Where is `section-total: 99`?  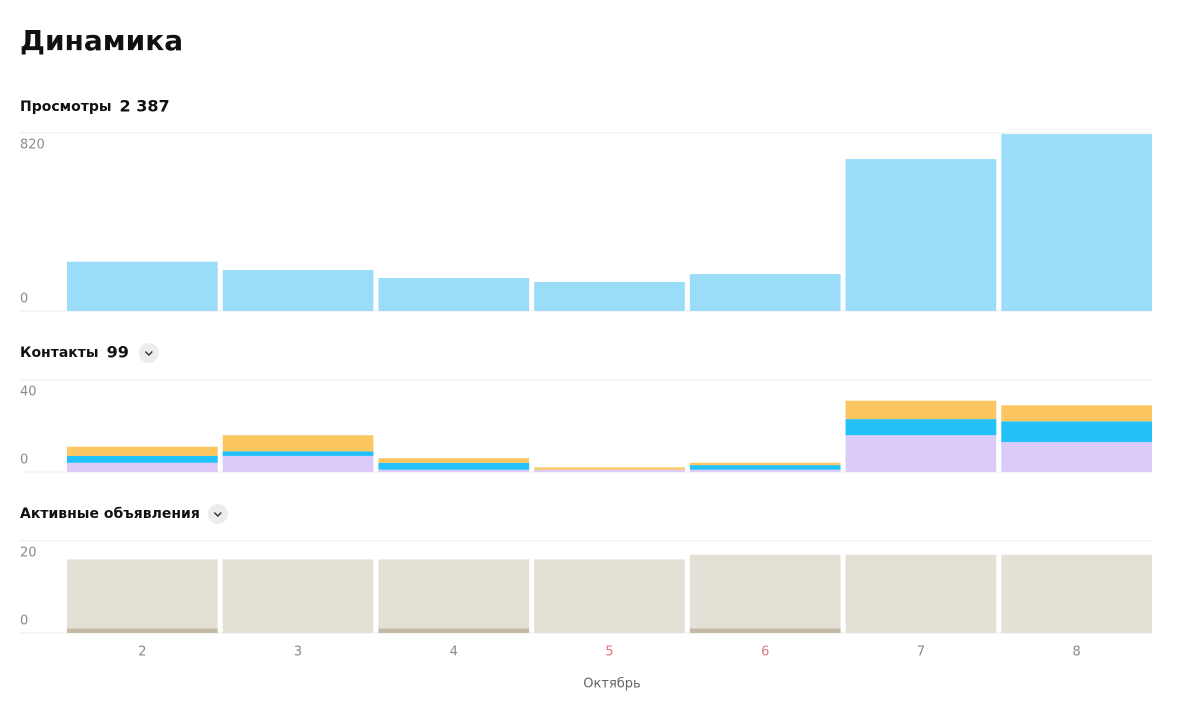
section-total: 99 is located at coordinates (118, 352).